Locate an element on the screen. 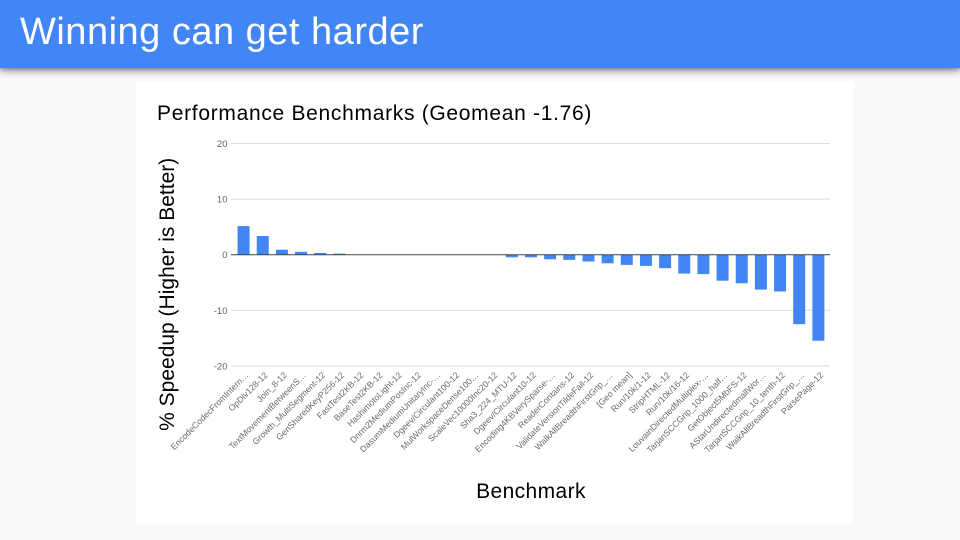 The image size is (960, 540). svg-text: % Speedup (Higher is Better) is located at coordinates (167, 294).